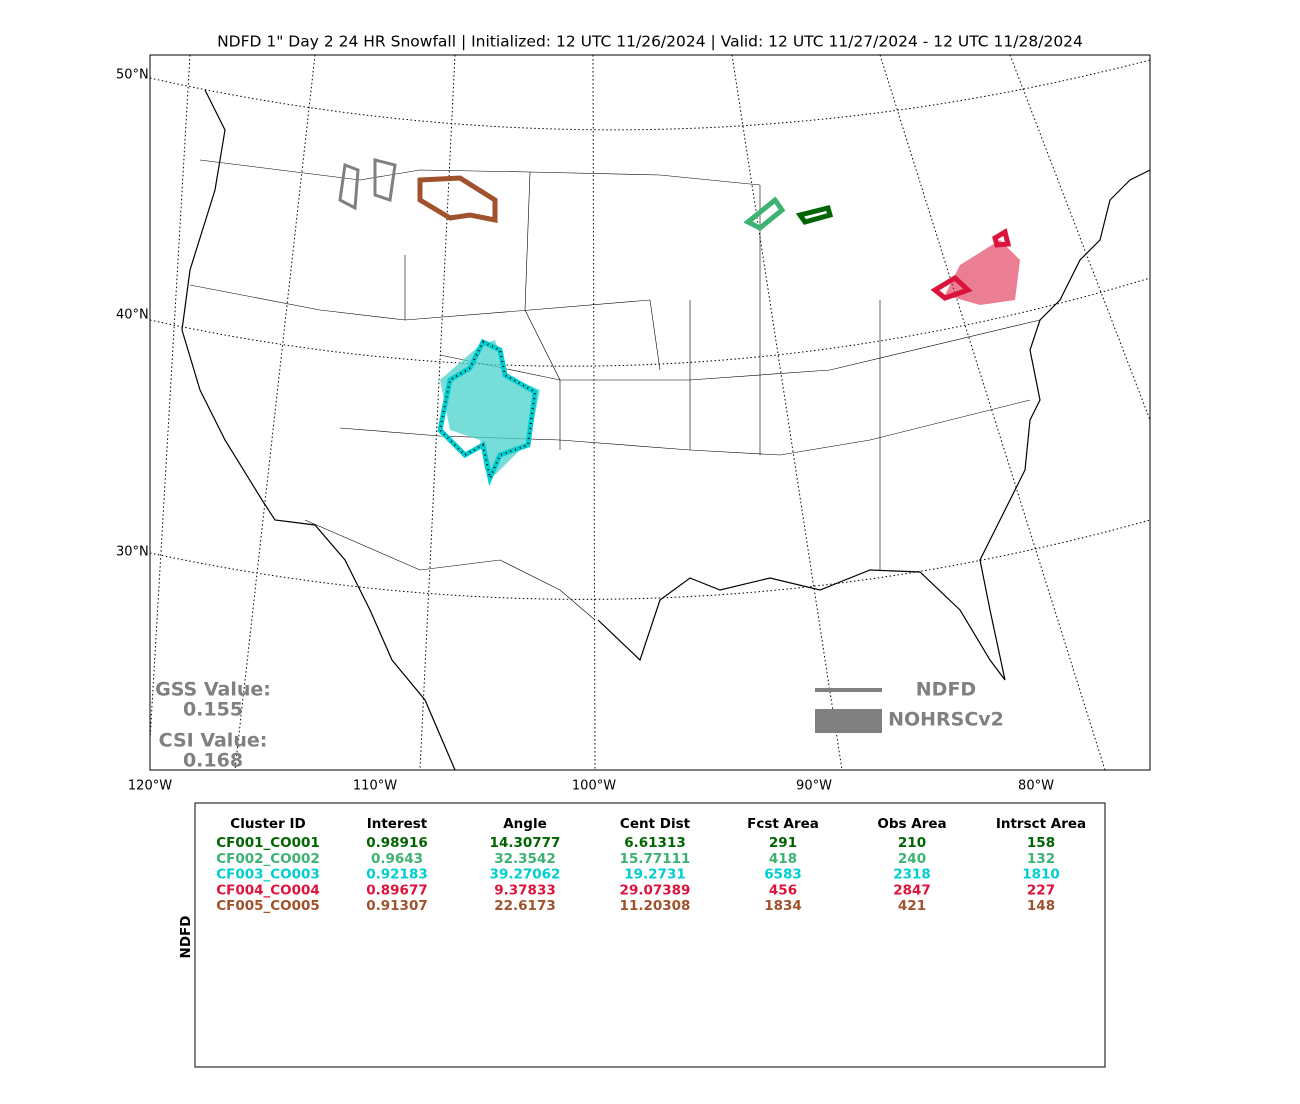 The image size is (1300, 1104). What do you see at coordinates (132, 315) in the screenshot?
I see `lat-label: 40°N` at bounding box center [132, 315].